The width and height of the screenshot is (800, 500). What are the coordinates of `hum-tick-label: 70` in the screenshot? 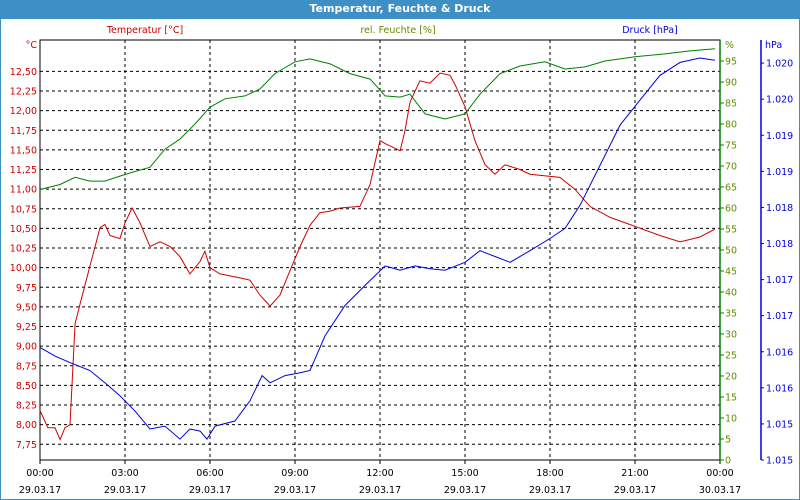 It's located at (731, 167).